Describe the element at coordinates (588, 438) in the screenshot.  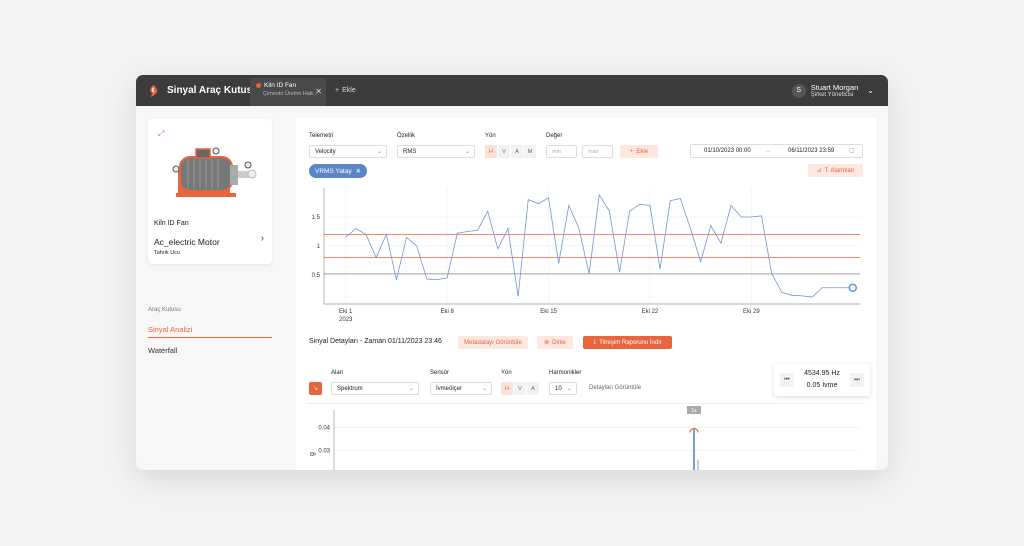
I see `spectrum-chart: 0.03 0.04 g 1x` at that location.